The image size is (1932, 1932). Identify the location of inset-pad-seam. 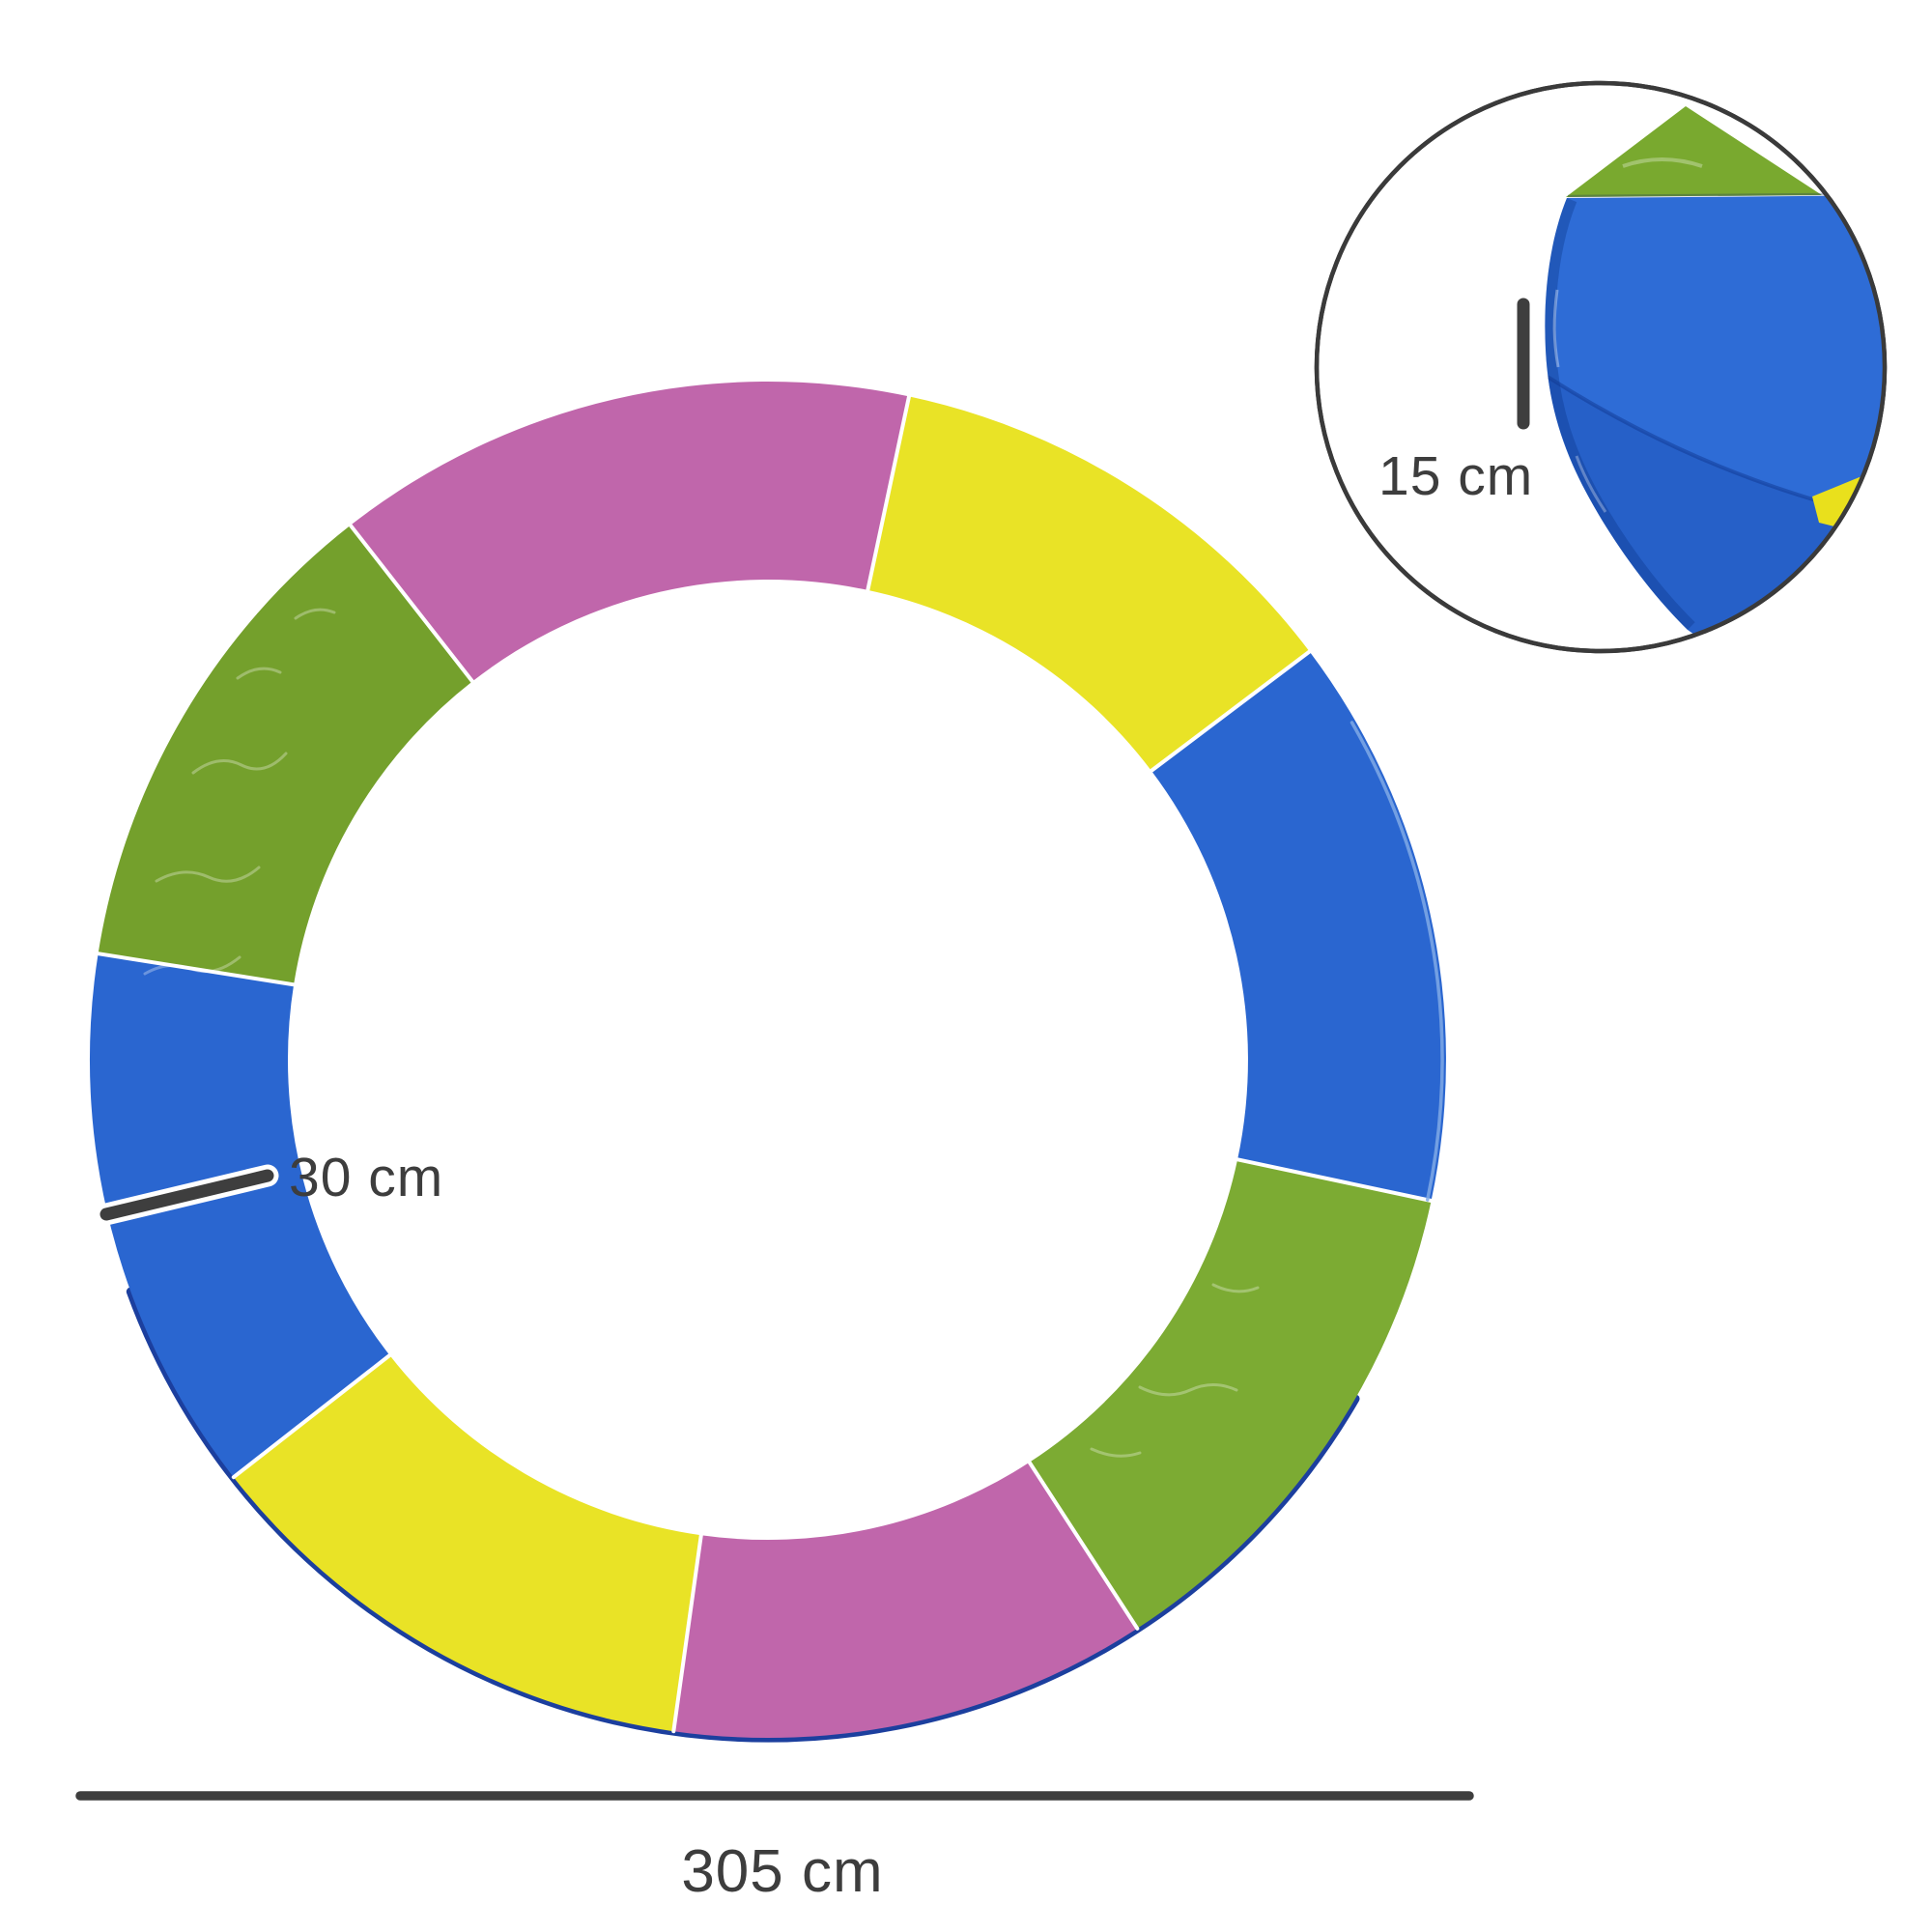
(1714, 449).